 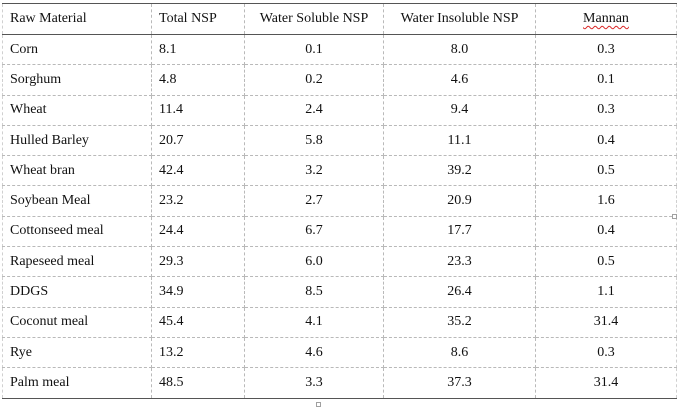 What do you see at coordinates (459, 232) in the screenshot?
I see `cell-water-insoluble-nsp: 17.7` at bounding box center [459, 232].